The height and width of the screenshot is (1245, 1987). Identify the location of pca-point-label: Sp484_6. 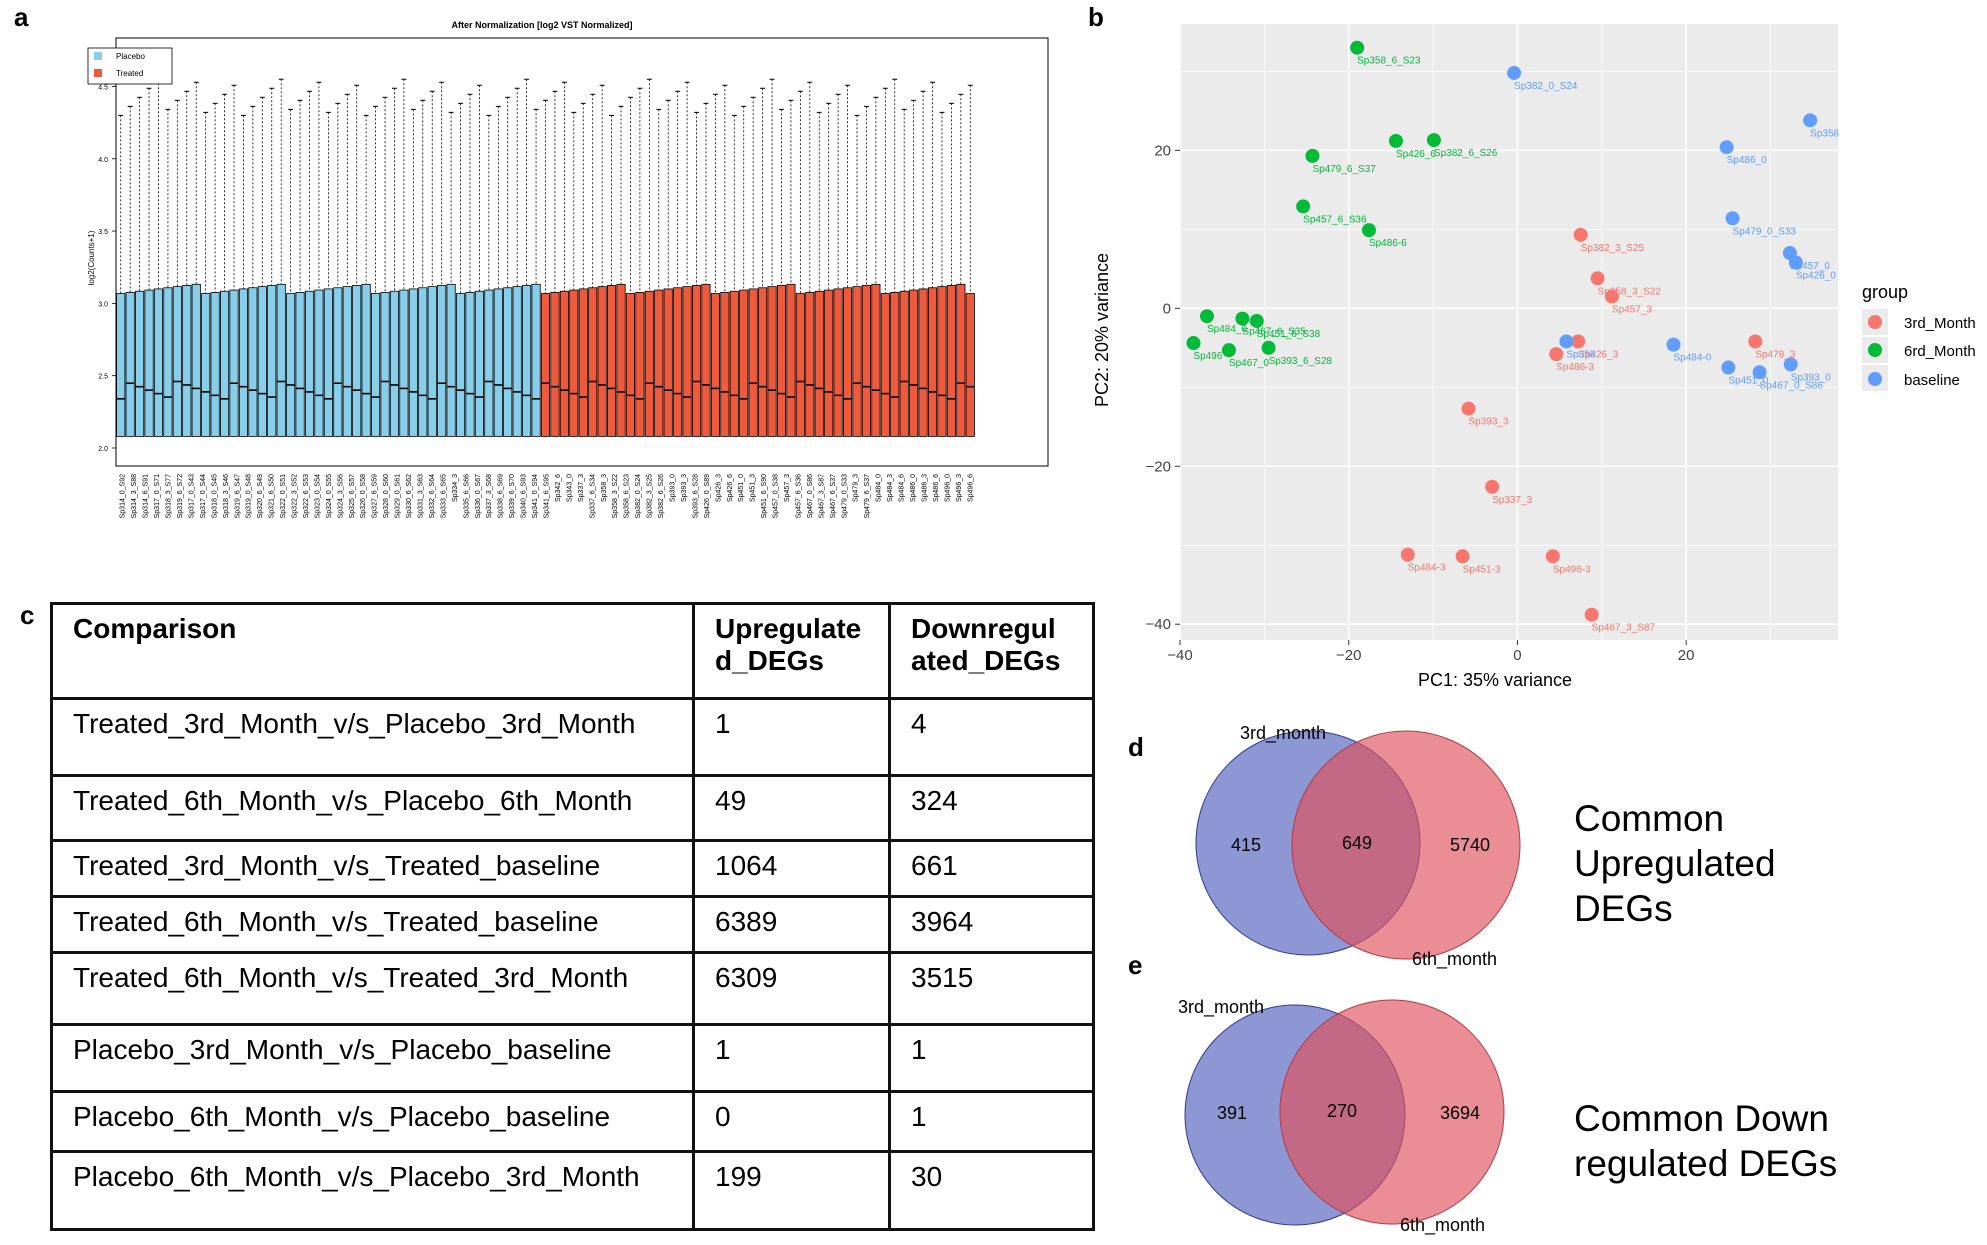
(1227, 329).